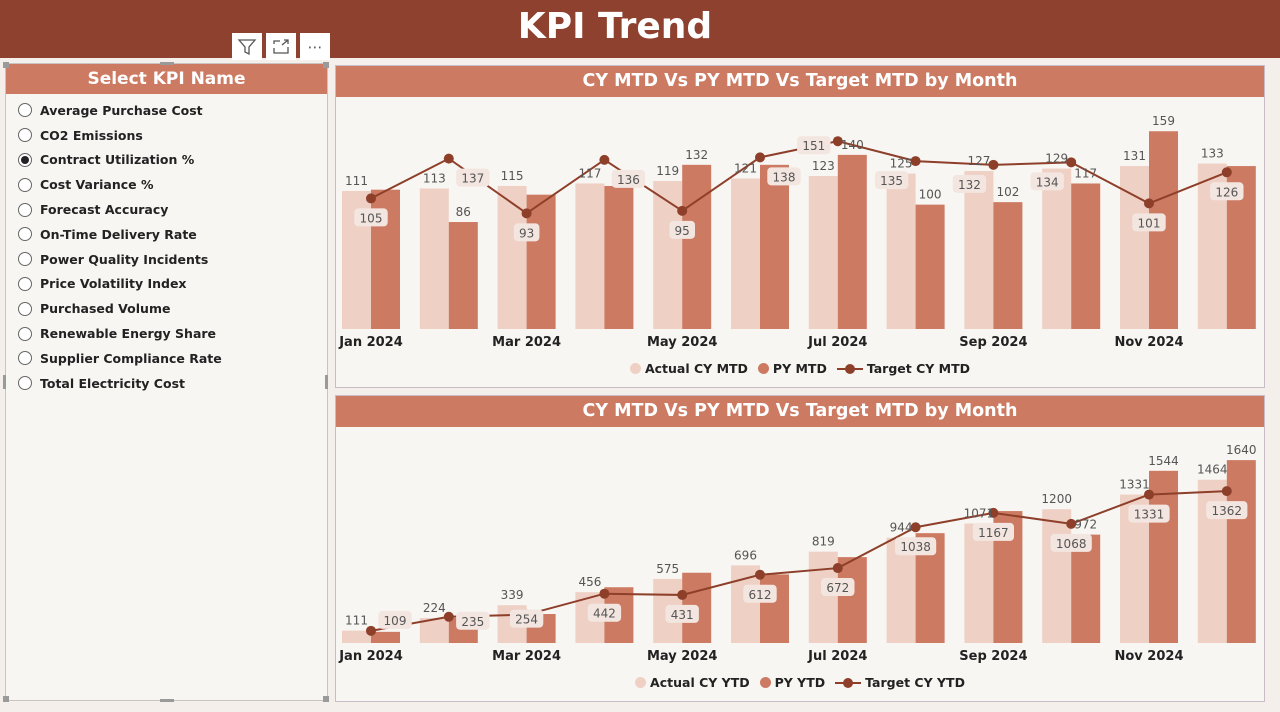 This screenshot has height=712, width=1280. Describe the element at coordinates (315, 46) in the screenshot. I see `more-options-icon: ⋯` at that location.